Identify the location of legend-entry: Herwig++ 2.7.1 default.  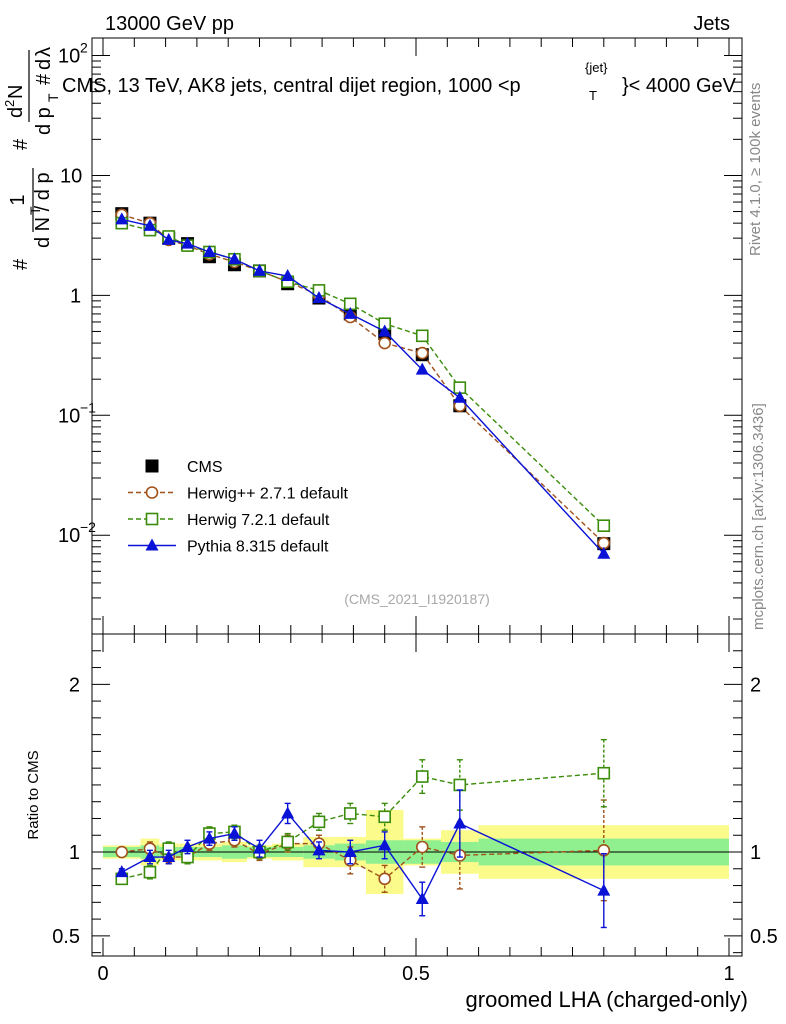
(238, 494).